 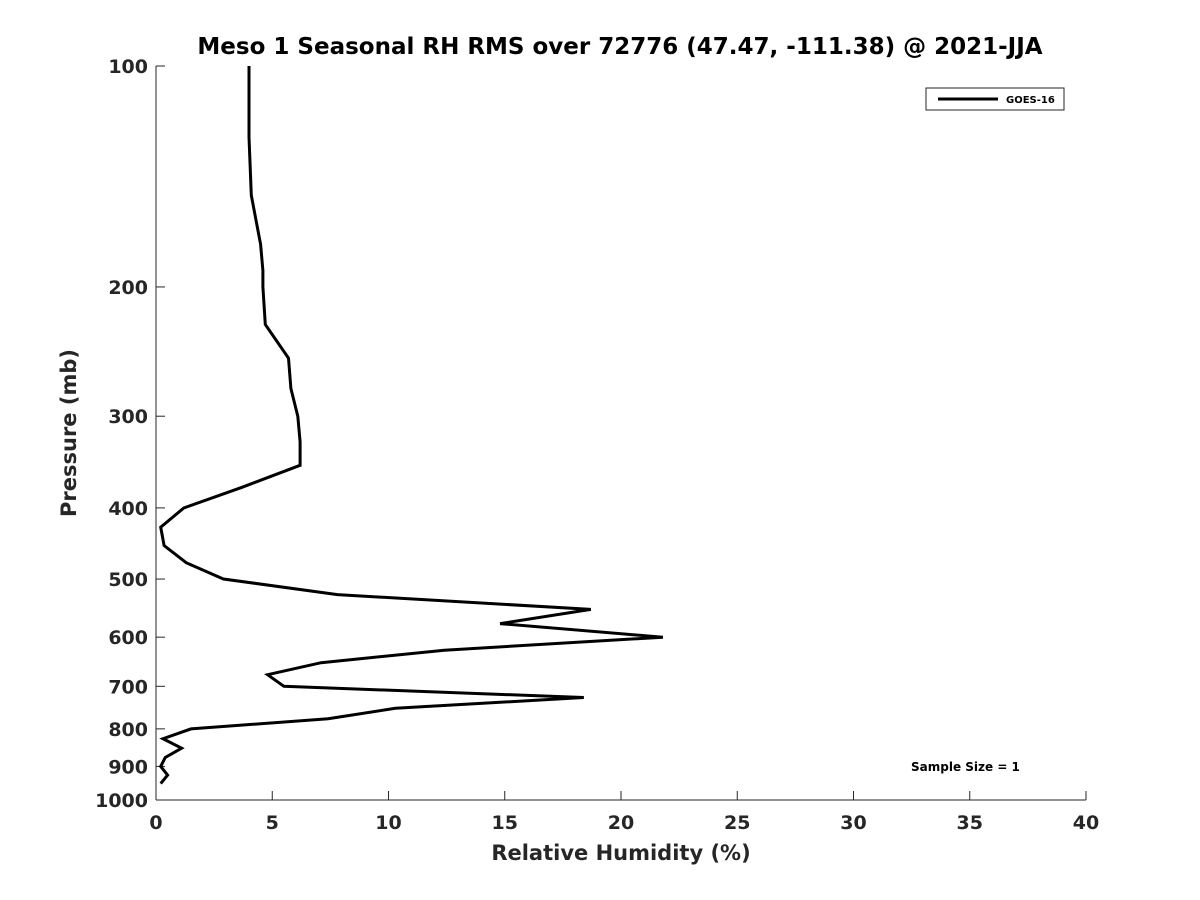 I want to click on y-tick-label: 700, so click(x=128, y=687).